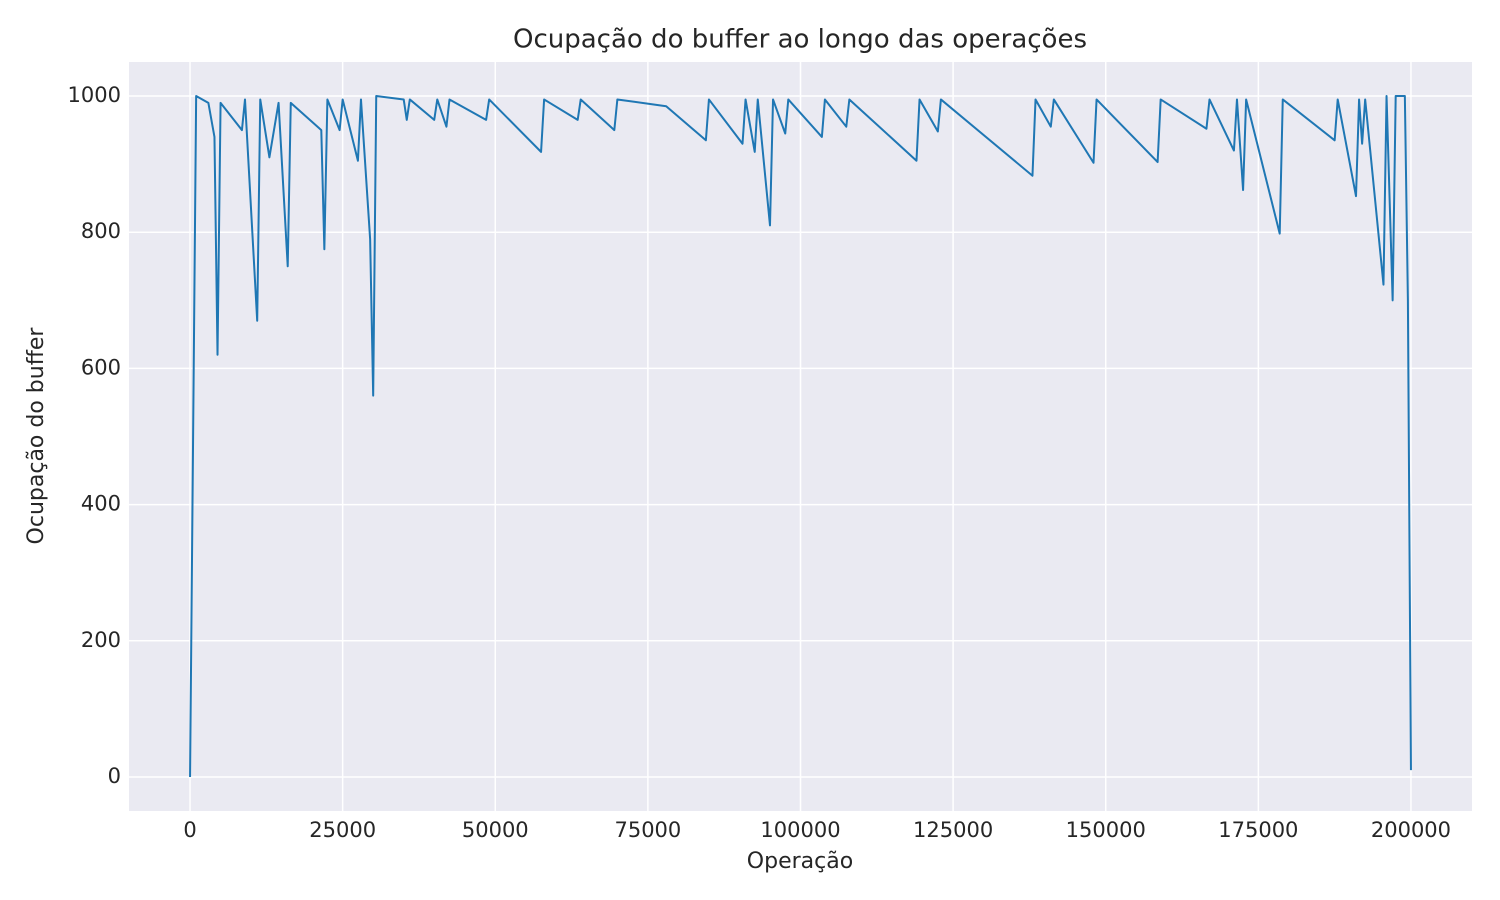  What do you see at coordinates (495, 830) in the screenshot?
I see `x-tick-label: 50000` at bounding box center [495, 830].